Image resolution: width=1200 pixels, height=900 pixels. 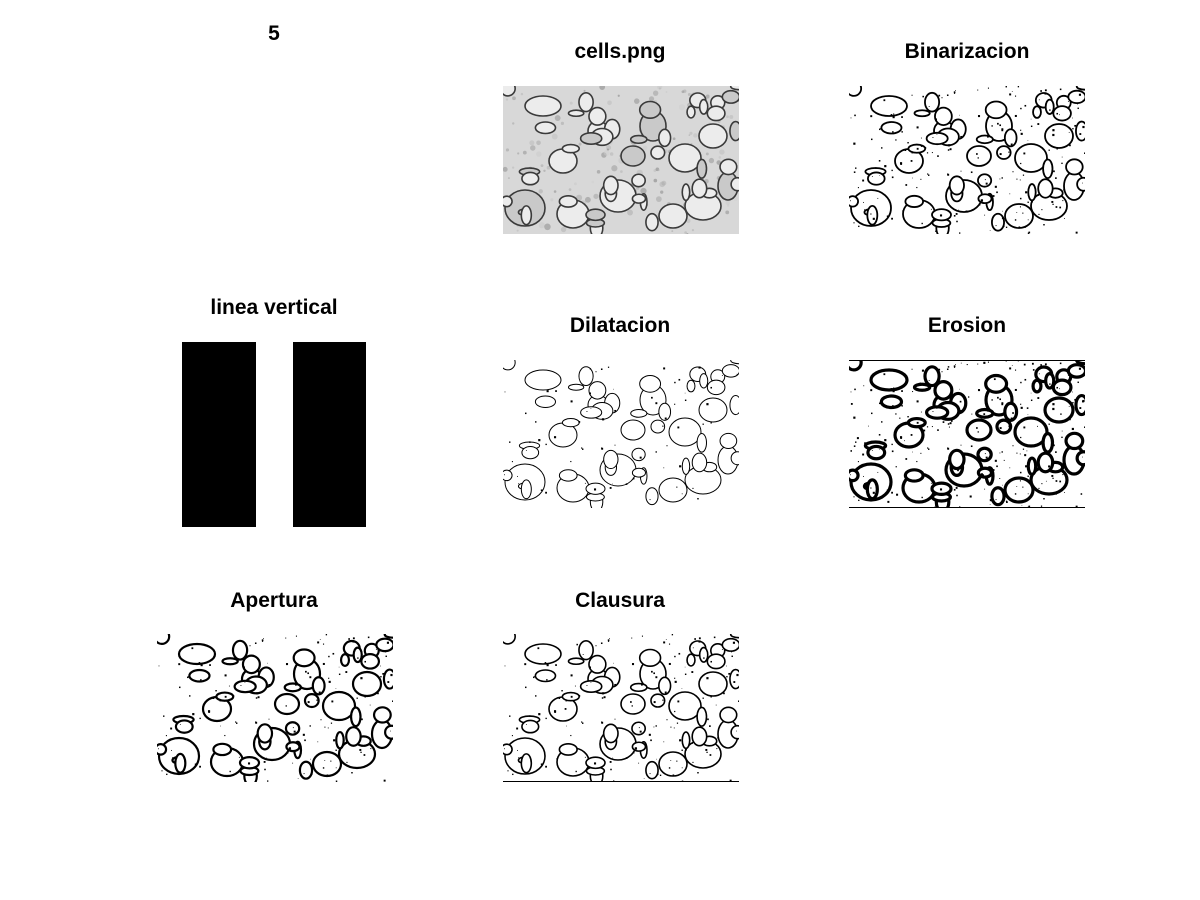 I want to click on closed-image, so click(x=621, y=708).